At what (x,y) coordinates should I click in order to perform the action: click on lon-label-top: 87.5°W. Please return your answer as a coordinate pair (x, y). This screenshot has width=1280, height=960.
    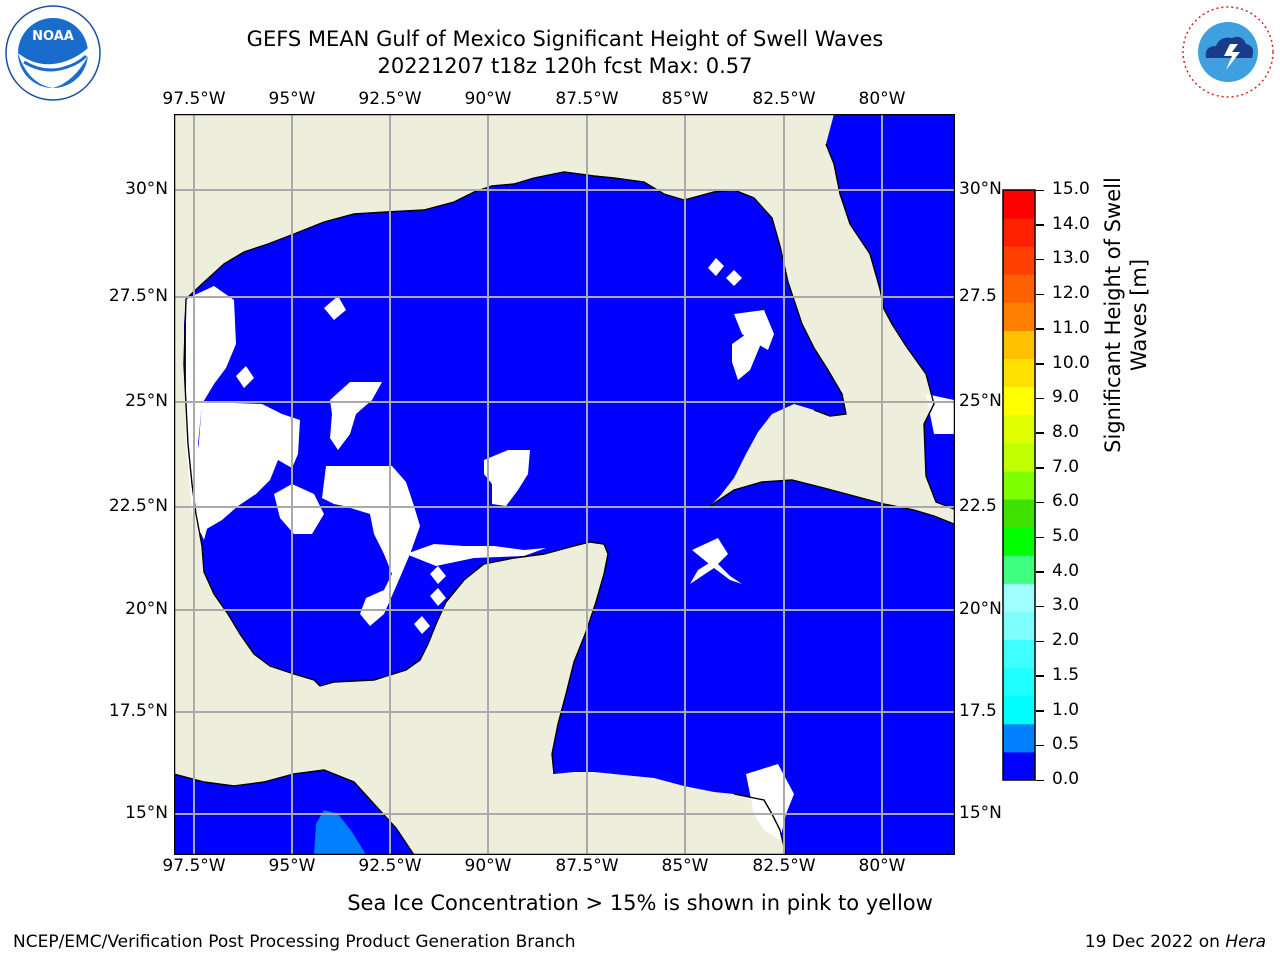
    Looking at the image, I should click on (587, 99).